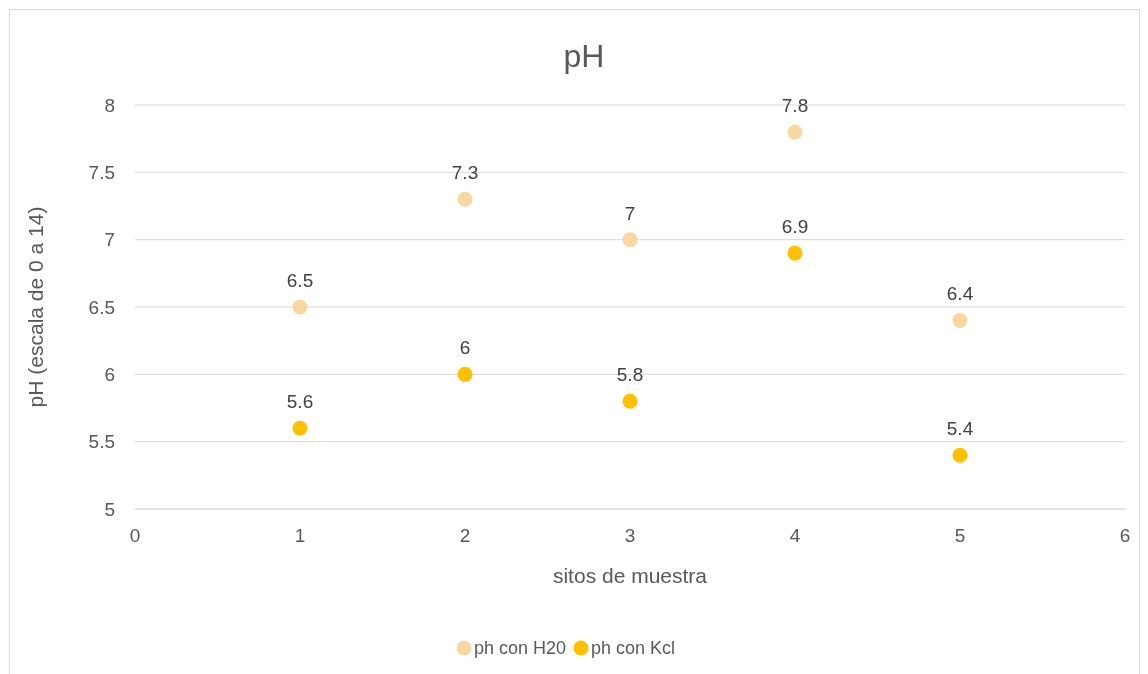 The image size is (1148, 674). Describe the element at coordinates (465, 173) in the screenshot. I see `data-label: 7.3` at that location.